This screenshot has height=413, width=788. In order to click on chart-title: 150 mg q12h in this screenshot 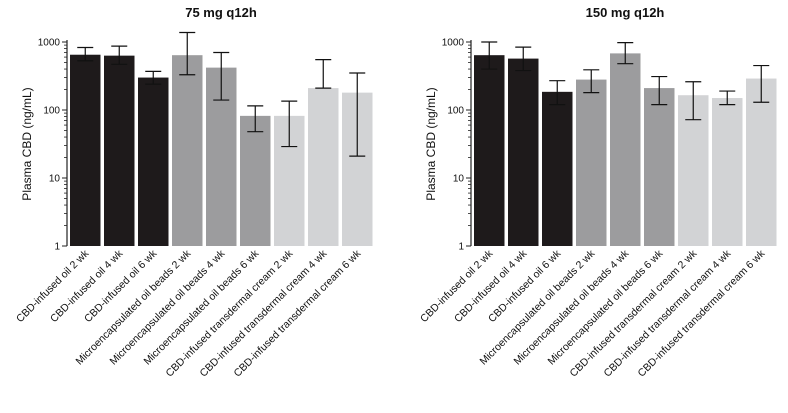, I will do `click(625, 12)`.